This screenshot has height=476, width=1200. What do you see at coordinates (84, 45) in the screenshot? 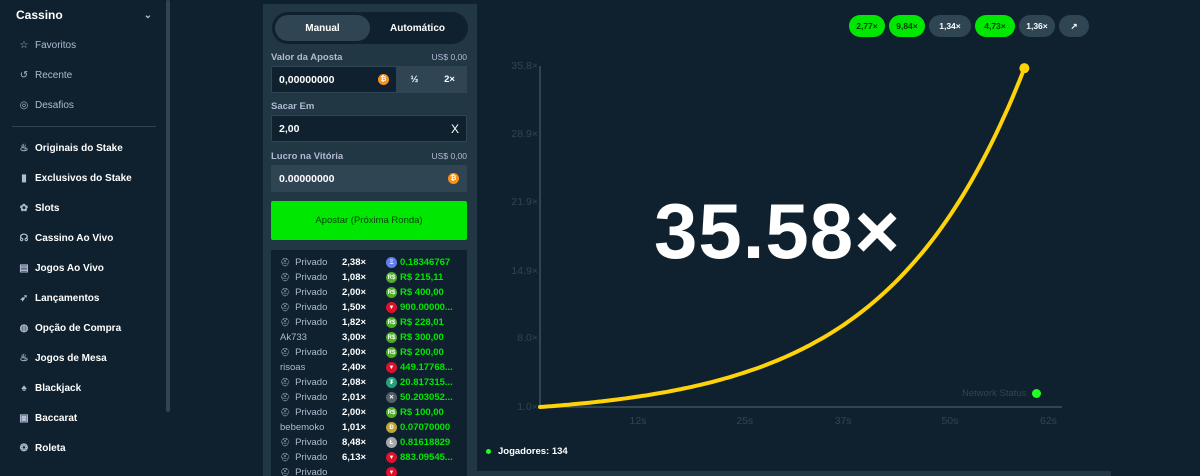
I see `sidebar-item-favoritos: ☆ Favoritos` at bounding box center [84, 45].